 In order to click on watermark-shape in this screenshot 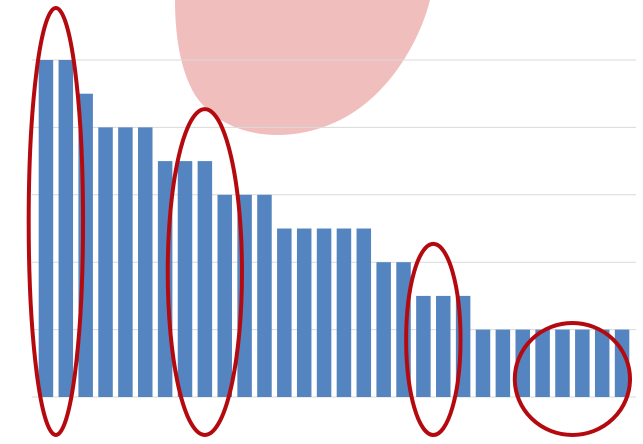, I will do `click(302, 67)`.